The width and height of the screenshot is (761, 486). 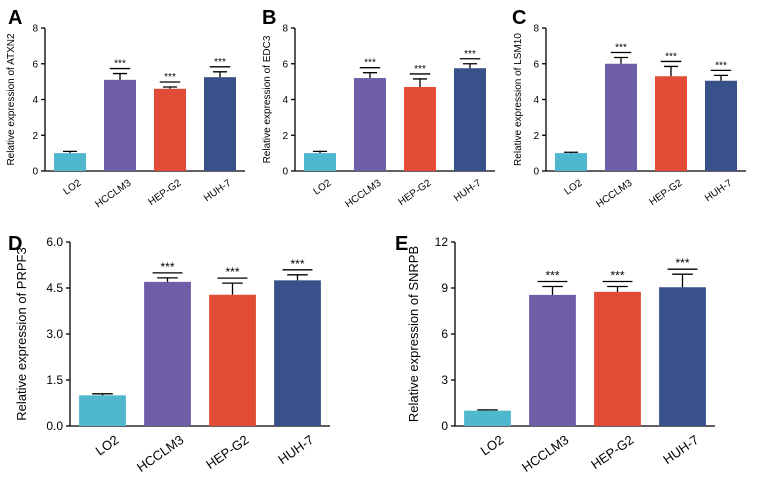 What do you see at coordinates (269, 18) in the screenshot?
I see `panel-letter: B` at bounding box center [269, 18].